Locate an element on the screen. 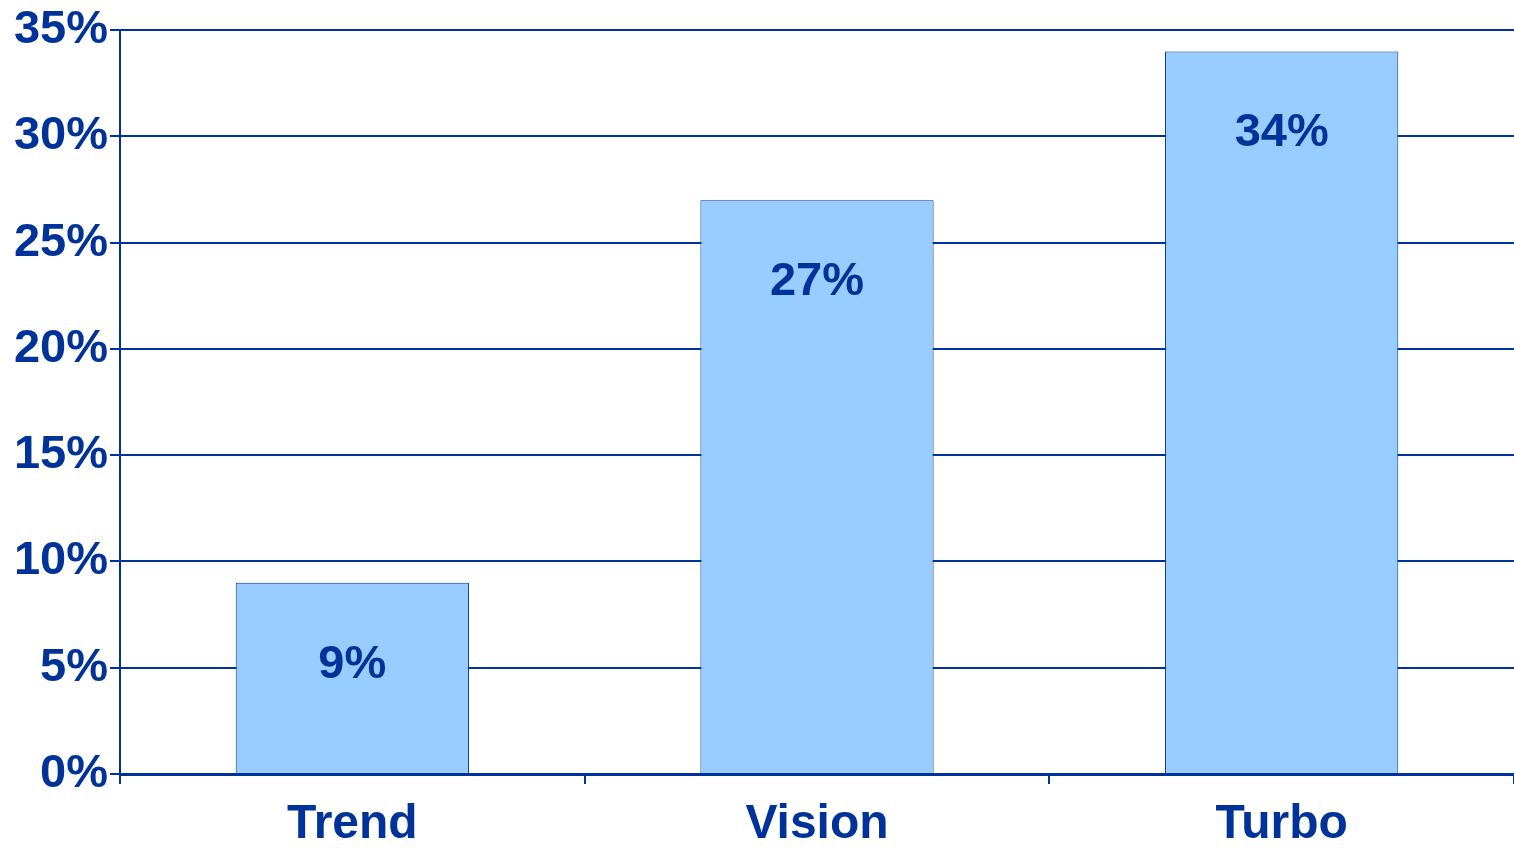 Image resolution: width=1514 pixels, height=848 pixels. y-tick-label: 0% is located at coordinates (74, 770).